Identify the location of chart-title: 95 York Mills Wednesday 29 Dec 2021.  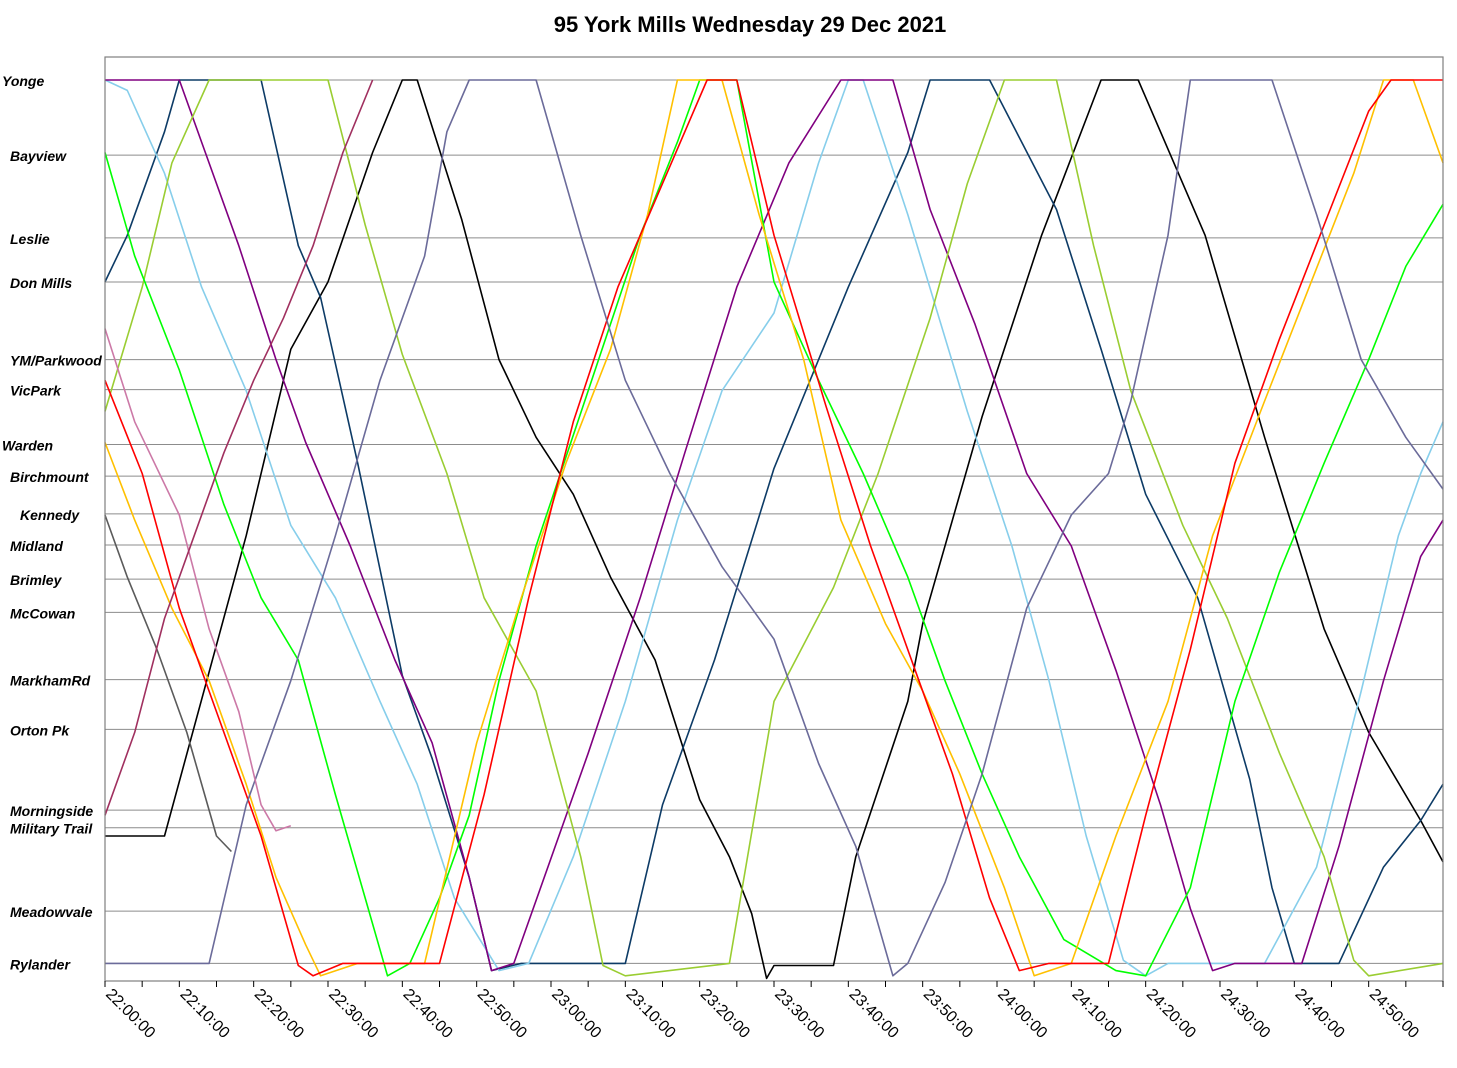
(750, 24).